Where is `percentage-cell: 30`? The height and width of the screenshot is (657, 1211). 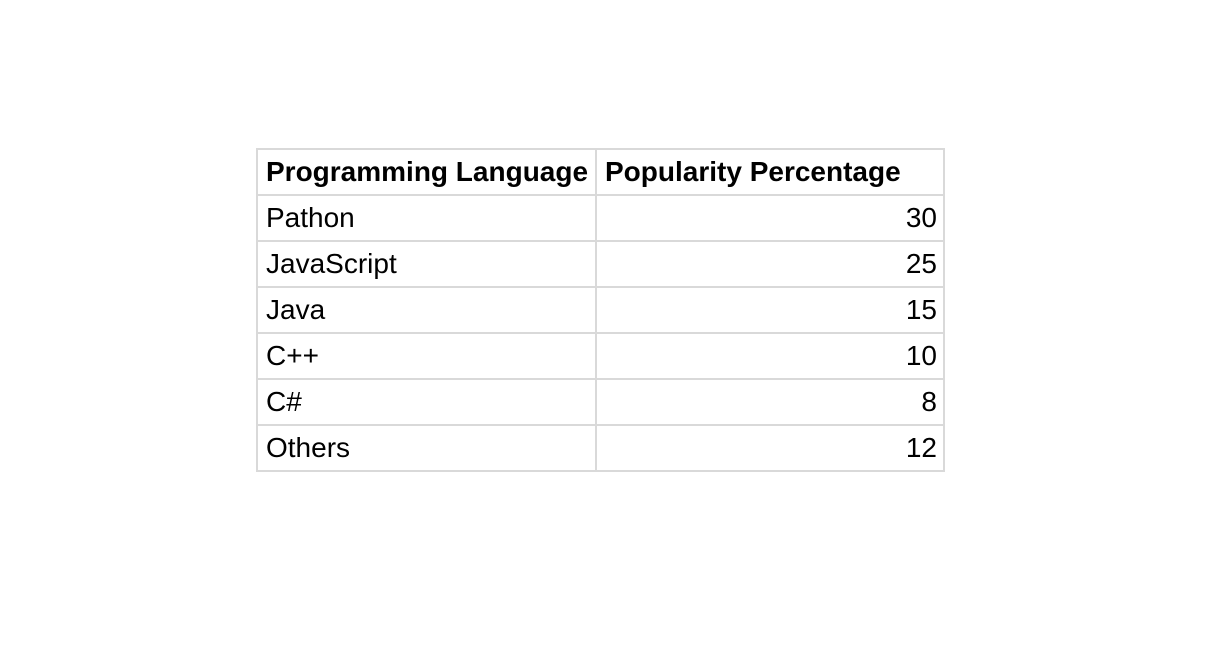
percentage-cell: 30 is located at coordinates (770, 218).